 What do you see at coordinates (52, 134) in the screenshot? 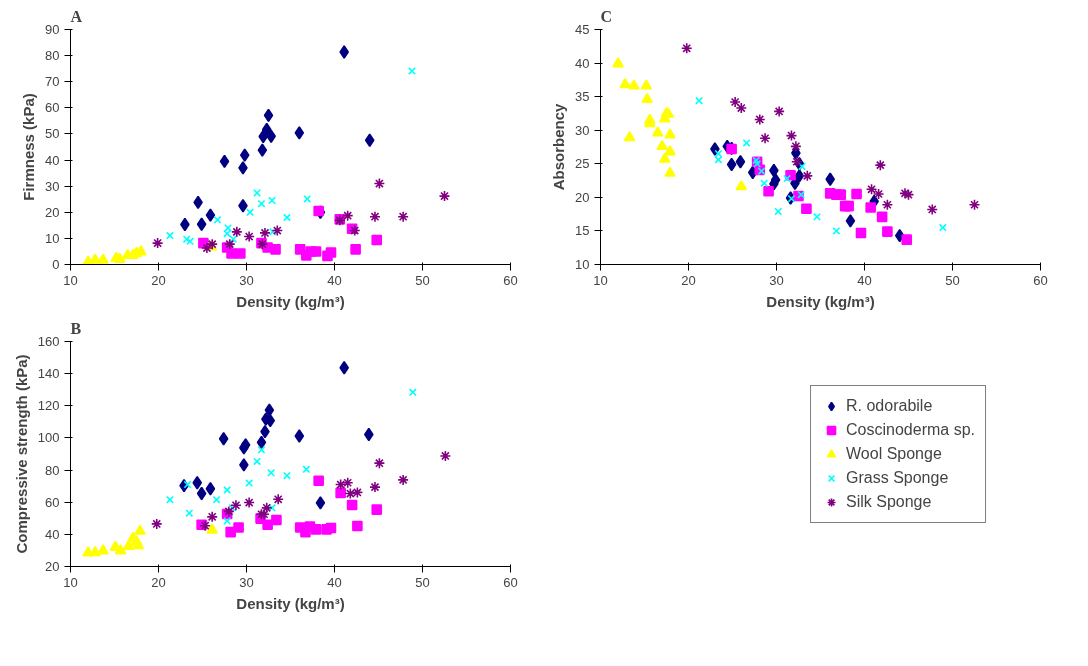
I see `y-tick-label: 50` at bounding box center [52, 134].